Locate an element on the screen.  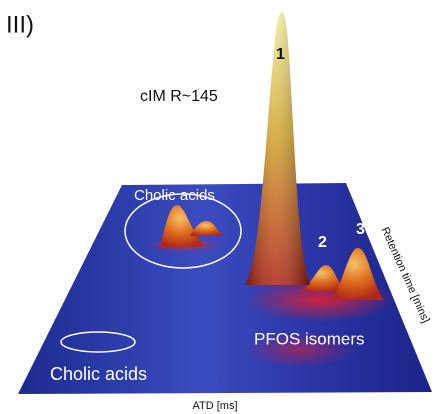
x-axis-label: ATD [ms] is located at coordinates (214, 406).